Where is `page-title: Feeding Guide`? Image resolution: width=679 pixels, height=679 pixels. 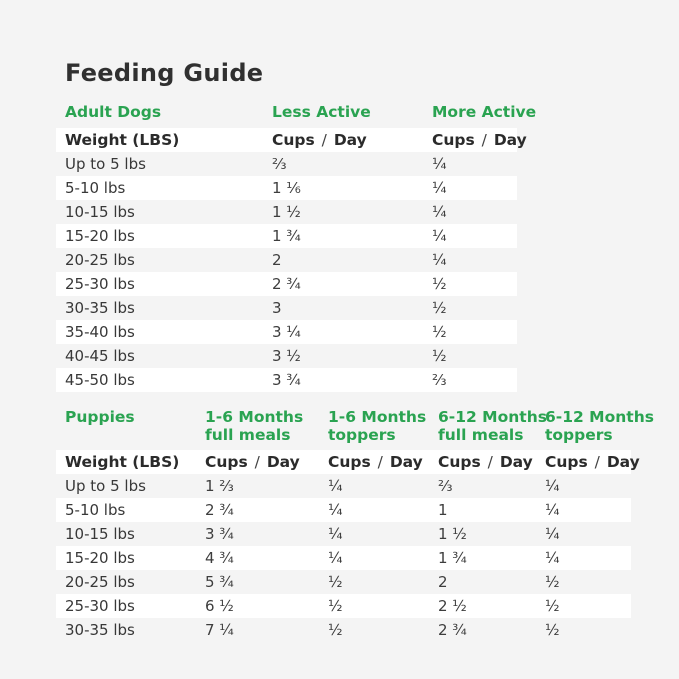 page-title: Feeding Guide is located at coordinates (164, 73).